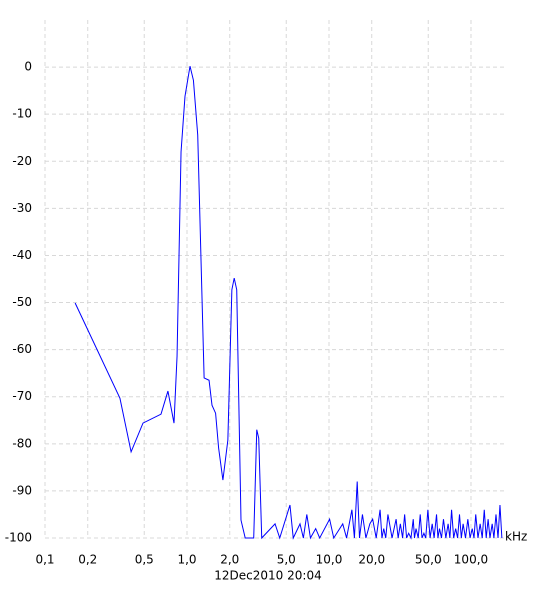 The width and height of the screenshot is (536, 592). I want to click on y-tick-label: -30, so click(22, 208).